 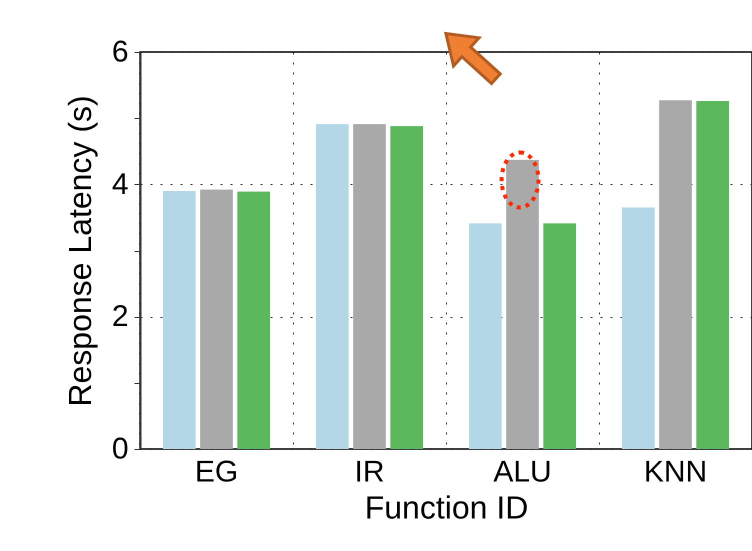 I want to click on y-axis-title: Response Latency (s), so click(x=80, y=251).